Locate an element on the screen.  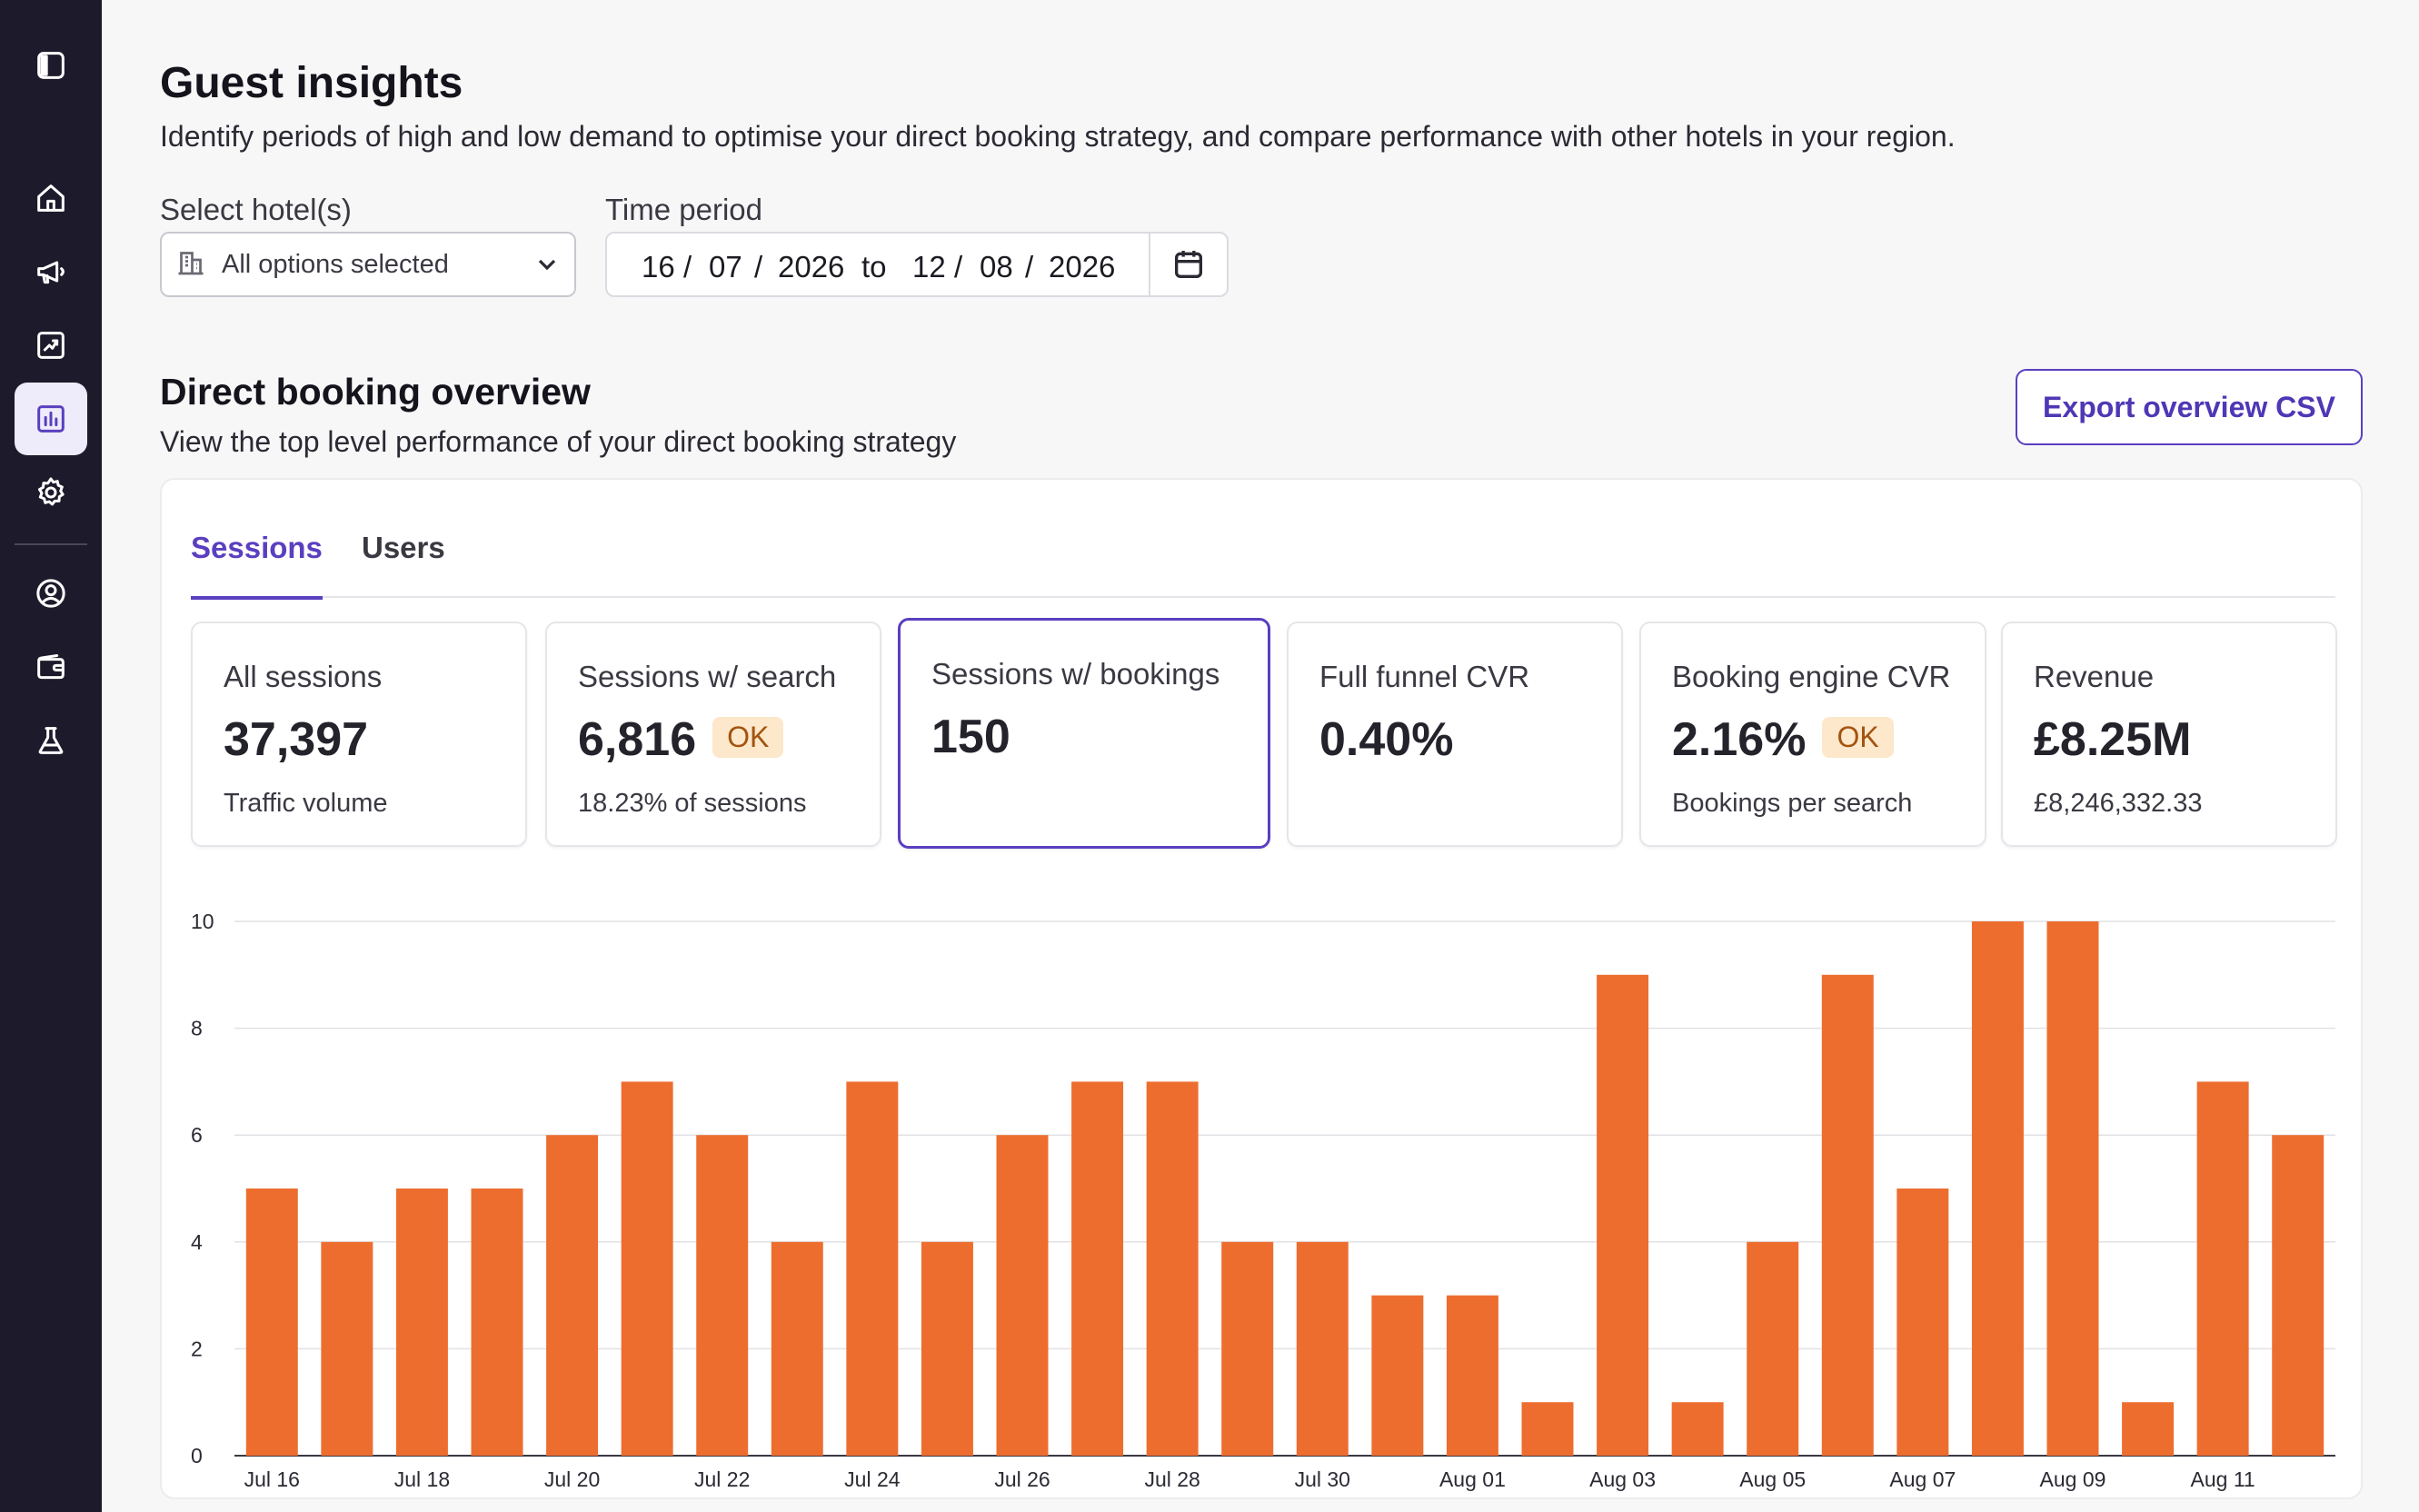
home-icon is located at coordinates (51, 198).